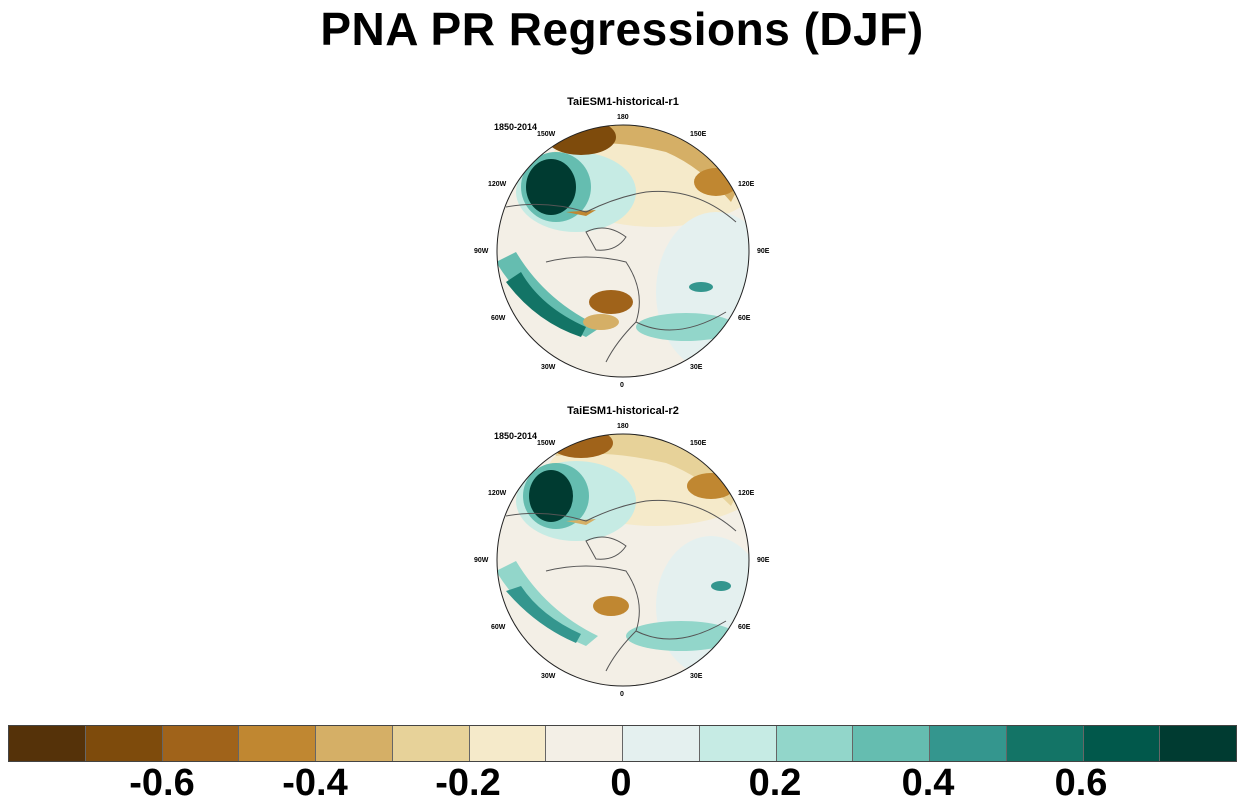 Image resolution: width=1244 pixels, height=807 pixels. Describe the element at coordinates (928, 783) in the screenshot. I see `colorbar-label: 0.4` at that location.